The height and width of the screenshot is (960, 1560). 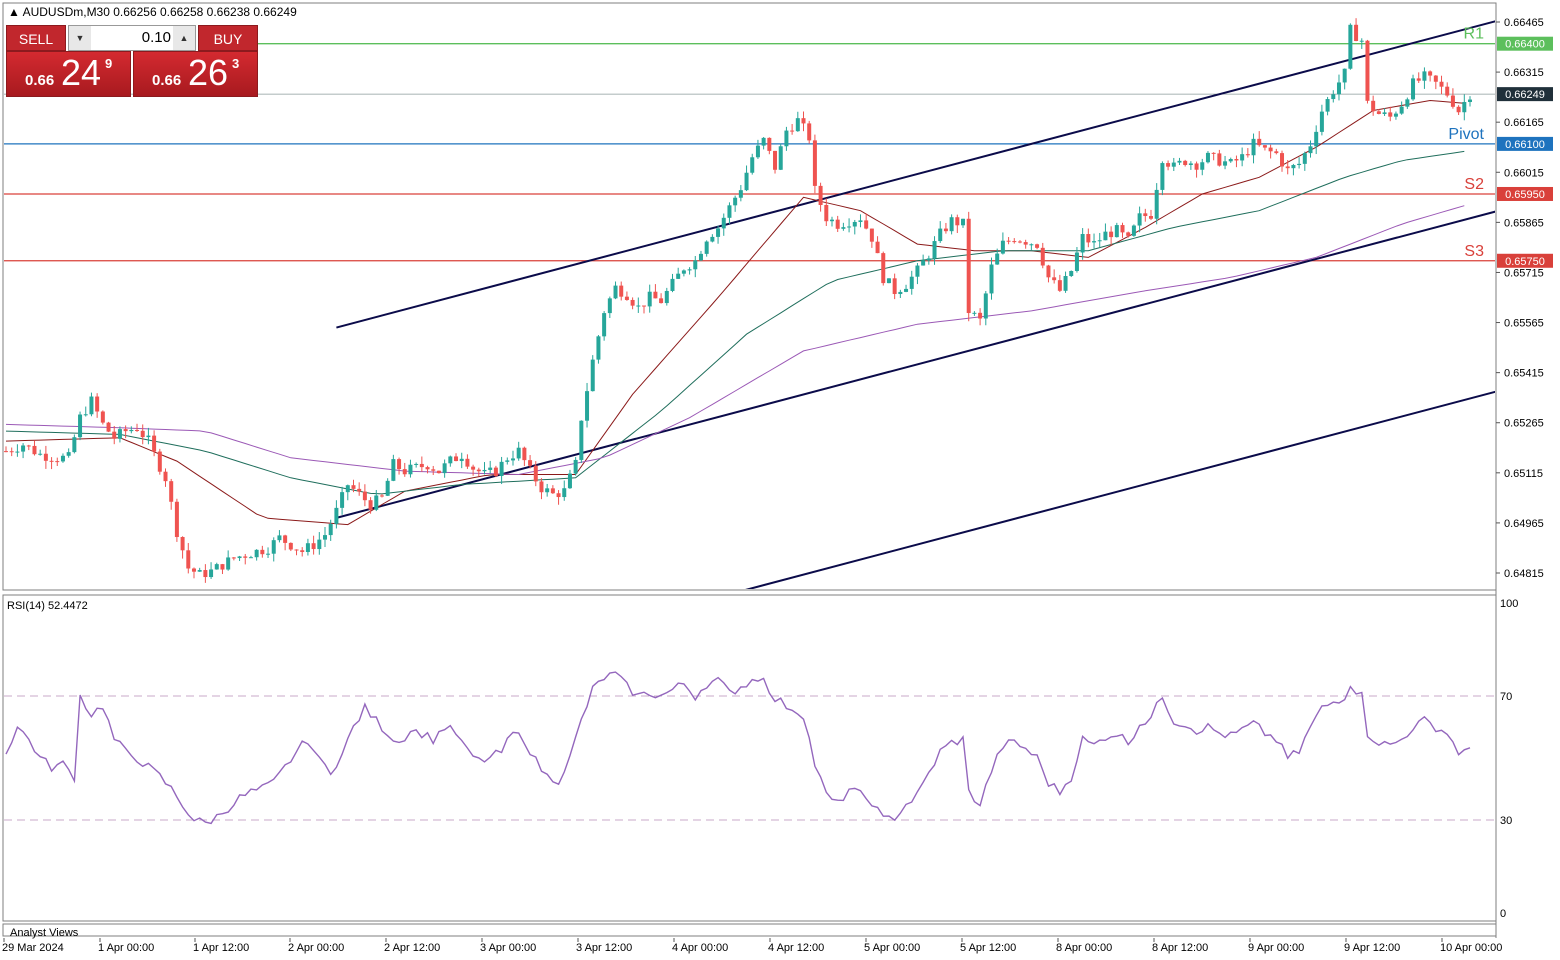 What do you see at coordinates (1474, 184) in the screenshot?
I see `level-label-s2: S2` at bounding box center [1474, 184].